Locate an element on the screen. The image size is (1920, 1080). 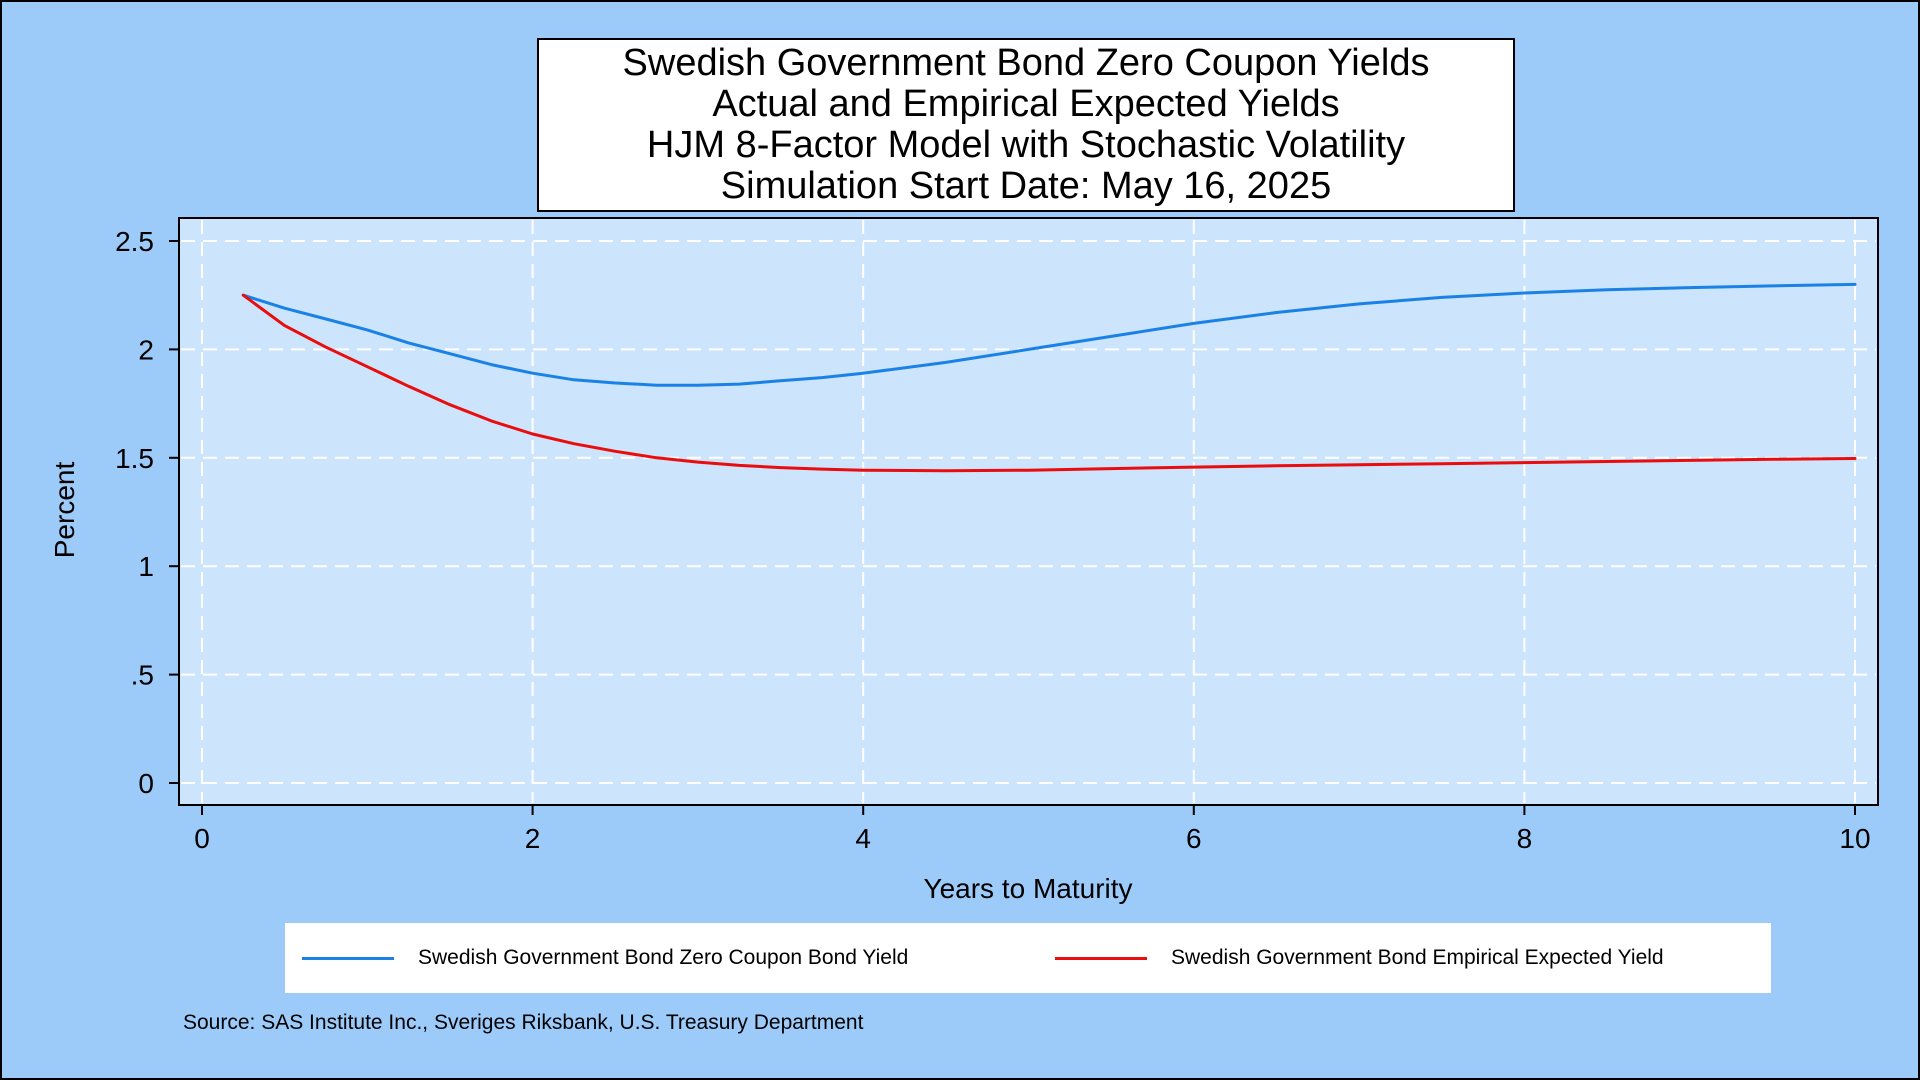
y-tick-label-3: 1.5 is located at coordinates (134, 458).